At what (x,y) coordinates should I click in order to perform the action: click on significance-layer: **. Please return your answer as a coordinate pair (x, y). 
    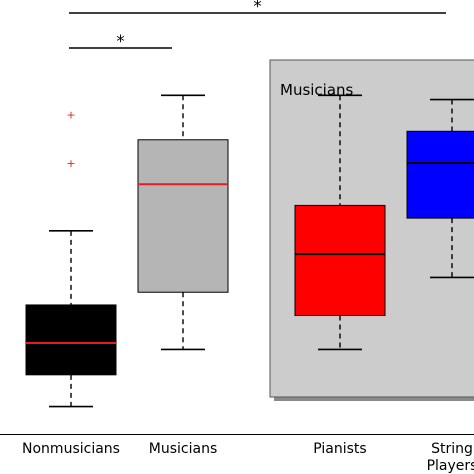
    Looking at the image, I should click on (257, 26).